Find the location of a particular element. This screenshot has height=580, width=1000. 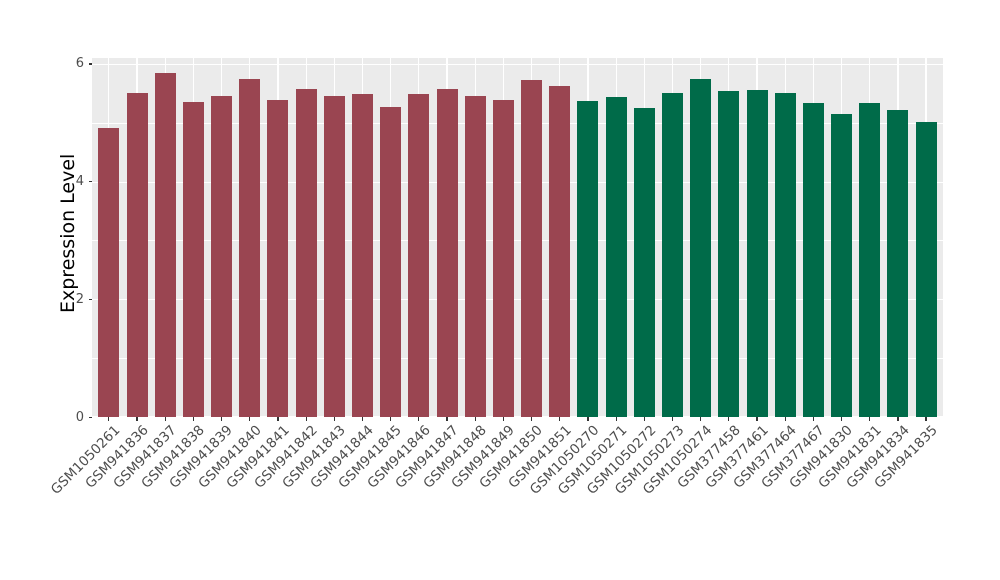

y-tick-label: 0 is located at coordinates (79, 417).